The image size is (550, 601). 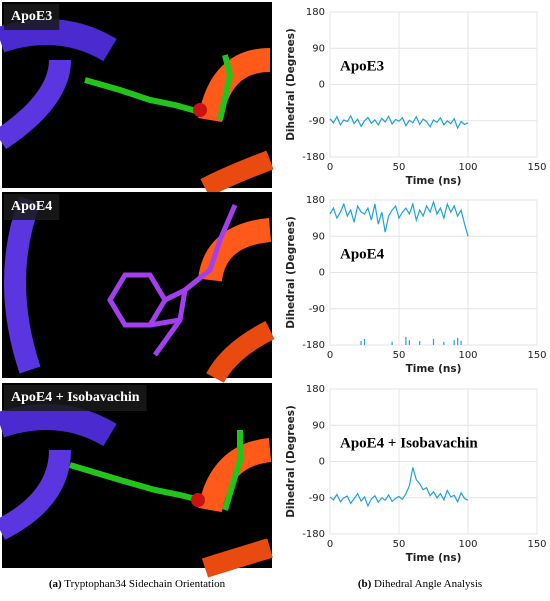 What do you see at coordinates (362, 67) in the screenshot?
I see `chart-title: ApoE3` at bounding box center [362, 67].